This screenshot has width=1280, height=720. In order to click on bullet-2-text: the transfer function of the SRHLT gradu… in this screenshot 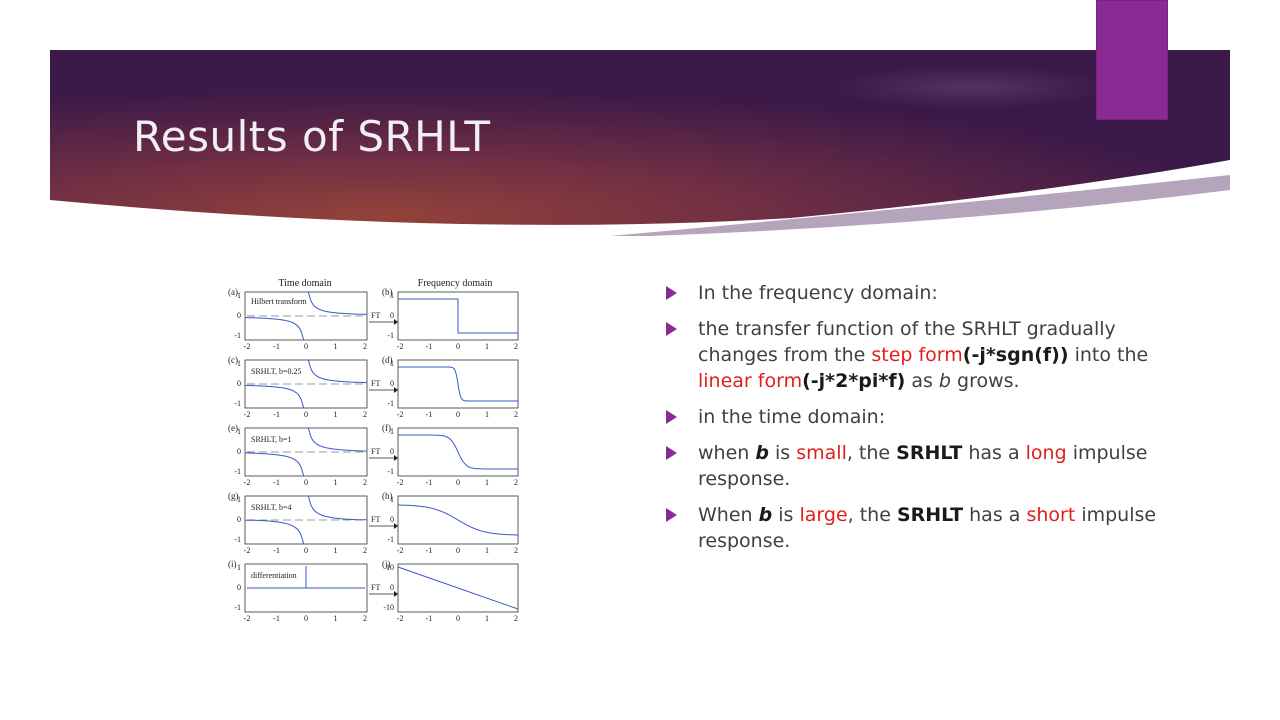, I will do `click(907, 342)`.